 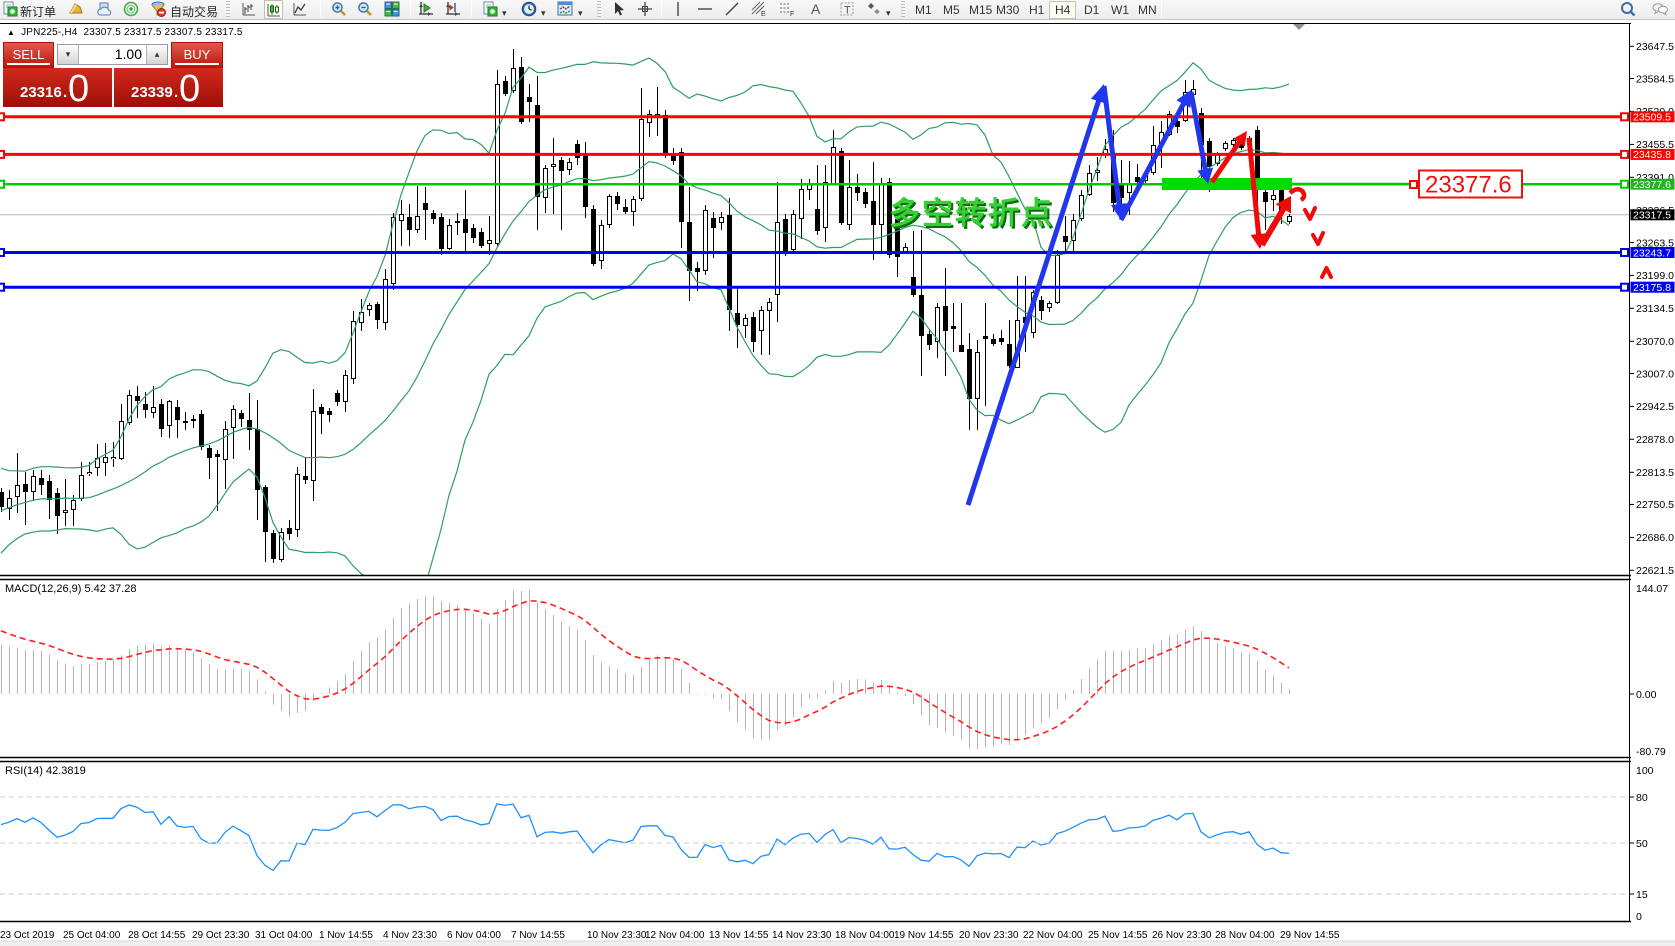 I want to click on svg-text: 22942.5, so click(x=1655, y=407).